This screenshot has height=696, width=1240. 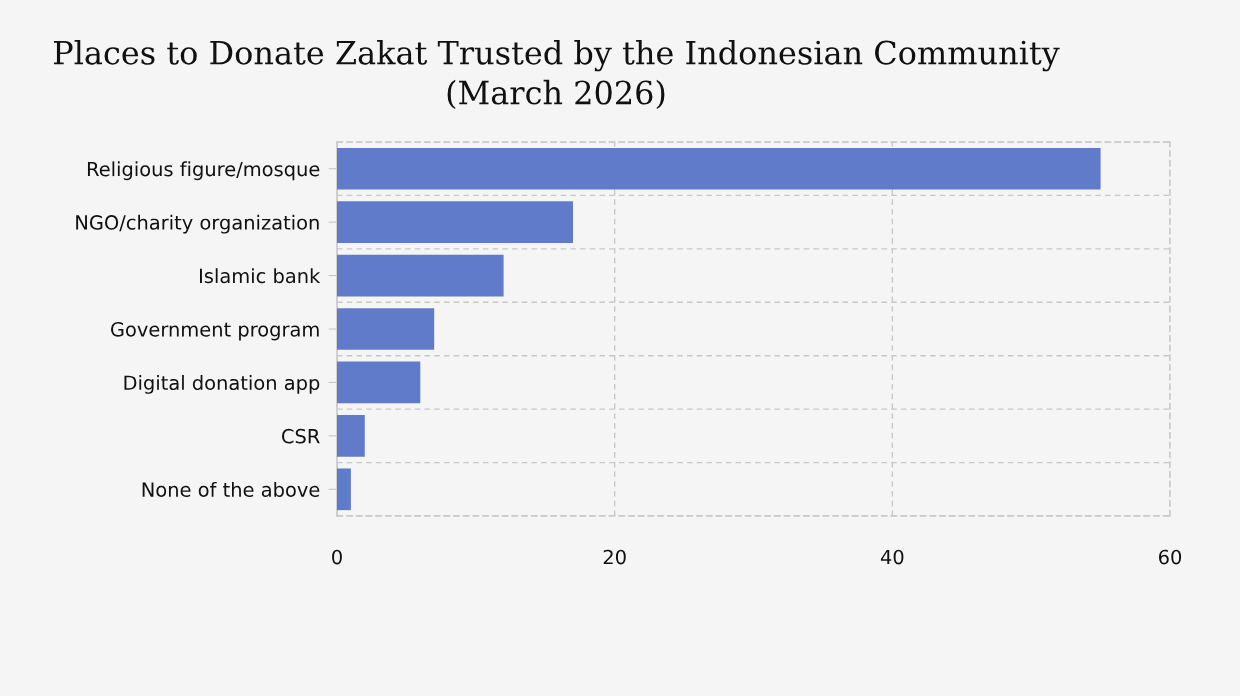 I want to click on y-tick-label: Religious figure/mosque, so click(x=203, y=171).